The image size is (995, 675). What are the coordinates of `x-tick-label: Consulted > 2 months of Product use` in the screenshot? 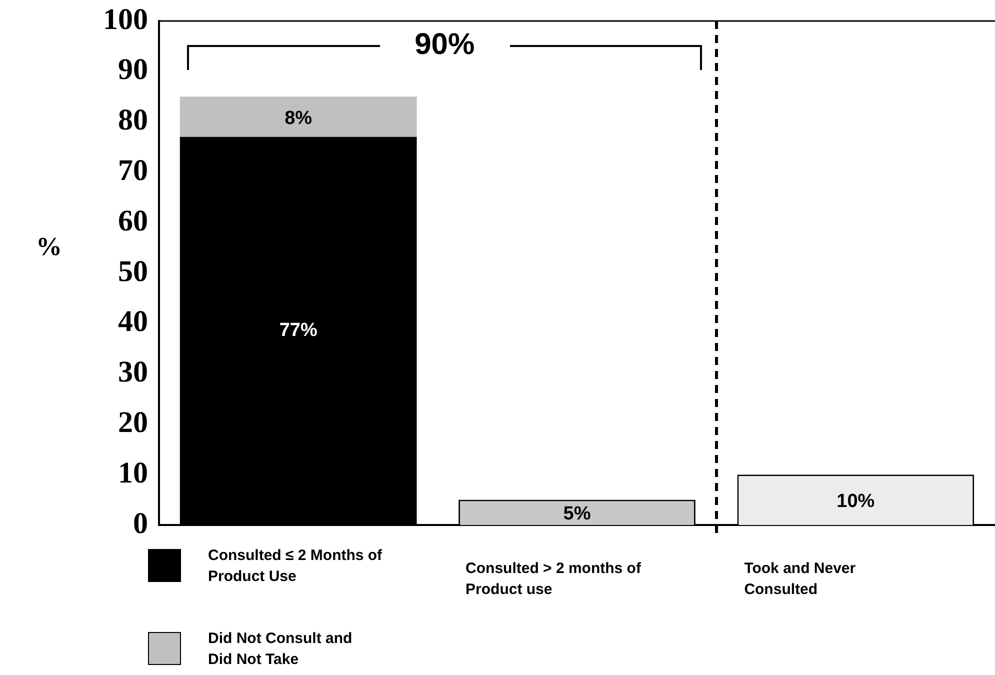 It's located at (554, 579).